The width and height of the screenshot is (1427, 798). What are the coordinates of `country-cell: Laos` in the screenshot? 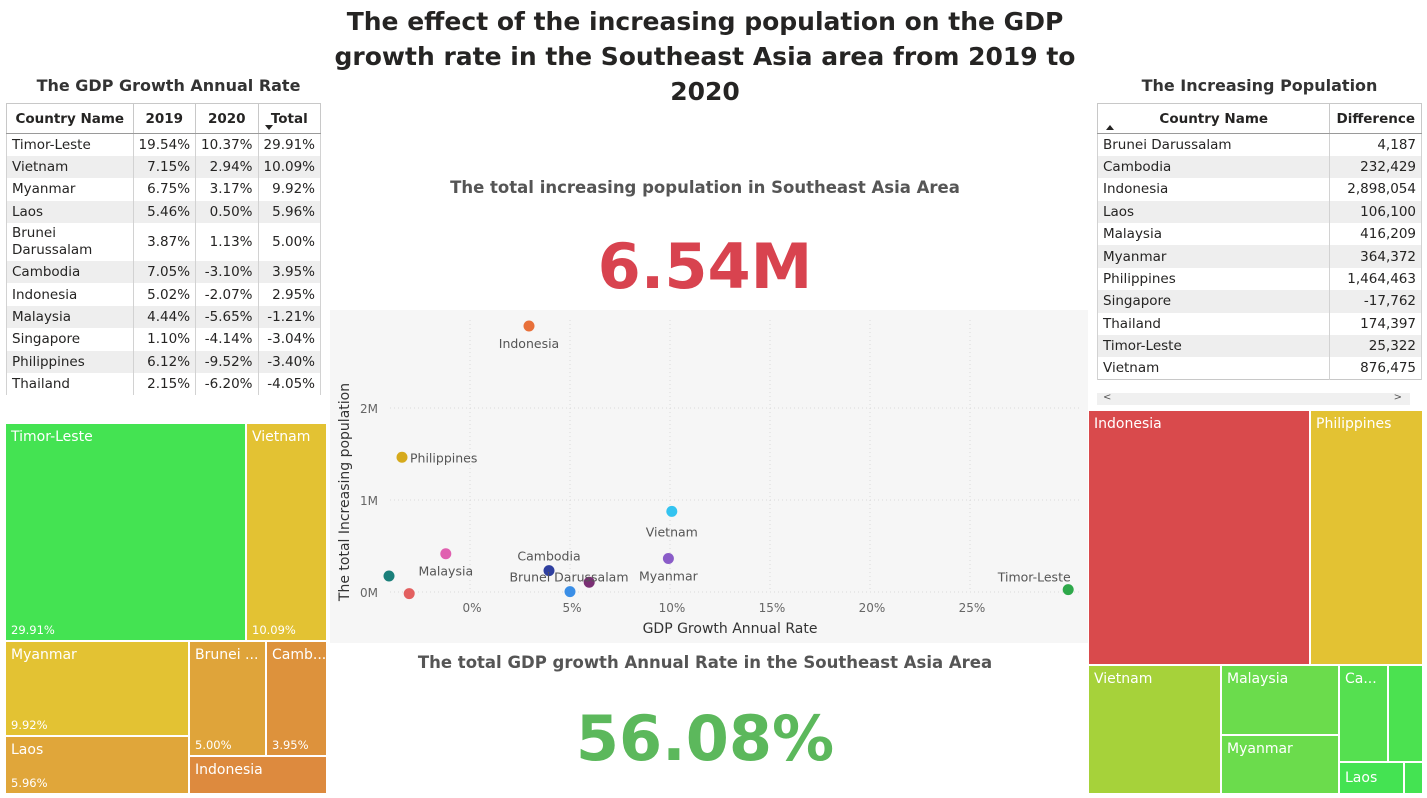 It's located at (1213, 212).